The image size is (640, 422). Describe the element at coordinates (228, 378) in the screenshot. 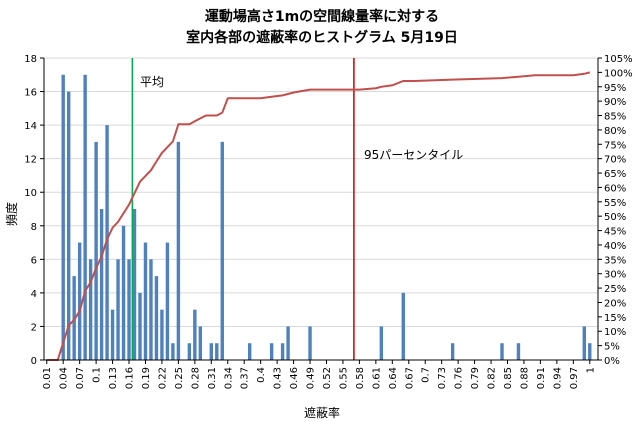

I see `x-tick-label-11: 0.34` at that location.